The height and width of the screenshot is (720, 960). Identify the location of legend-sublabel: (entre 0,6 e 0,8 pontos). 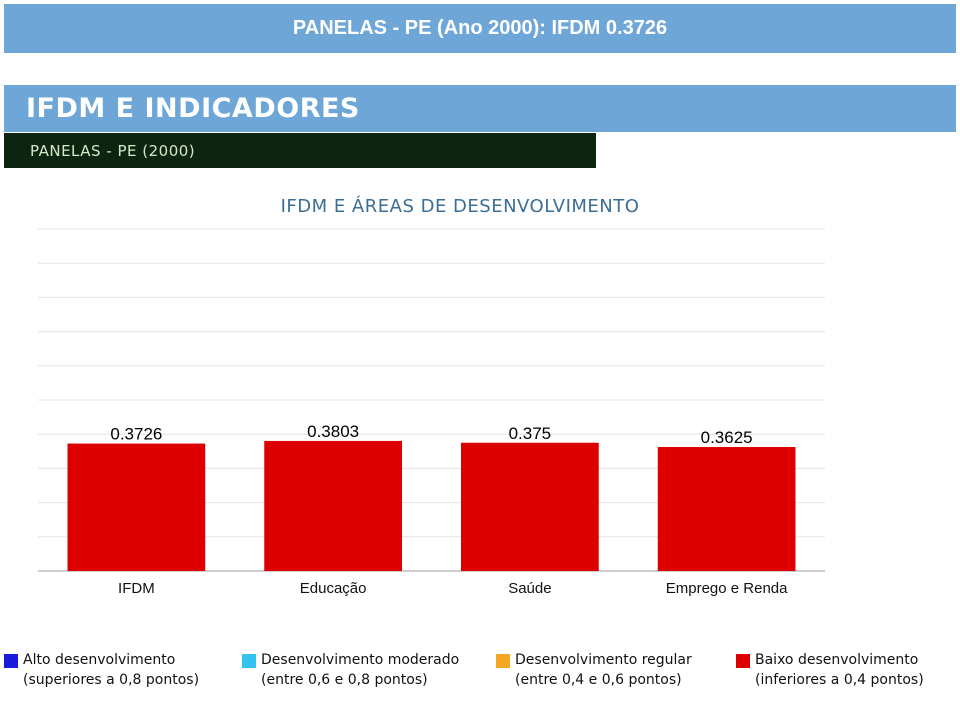
(344, 680).